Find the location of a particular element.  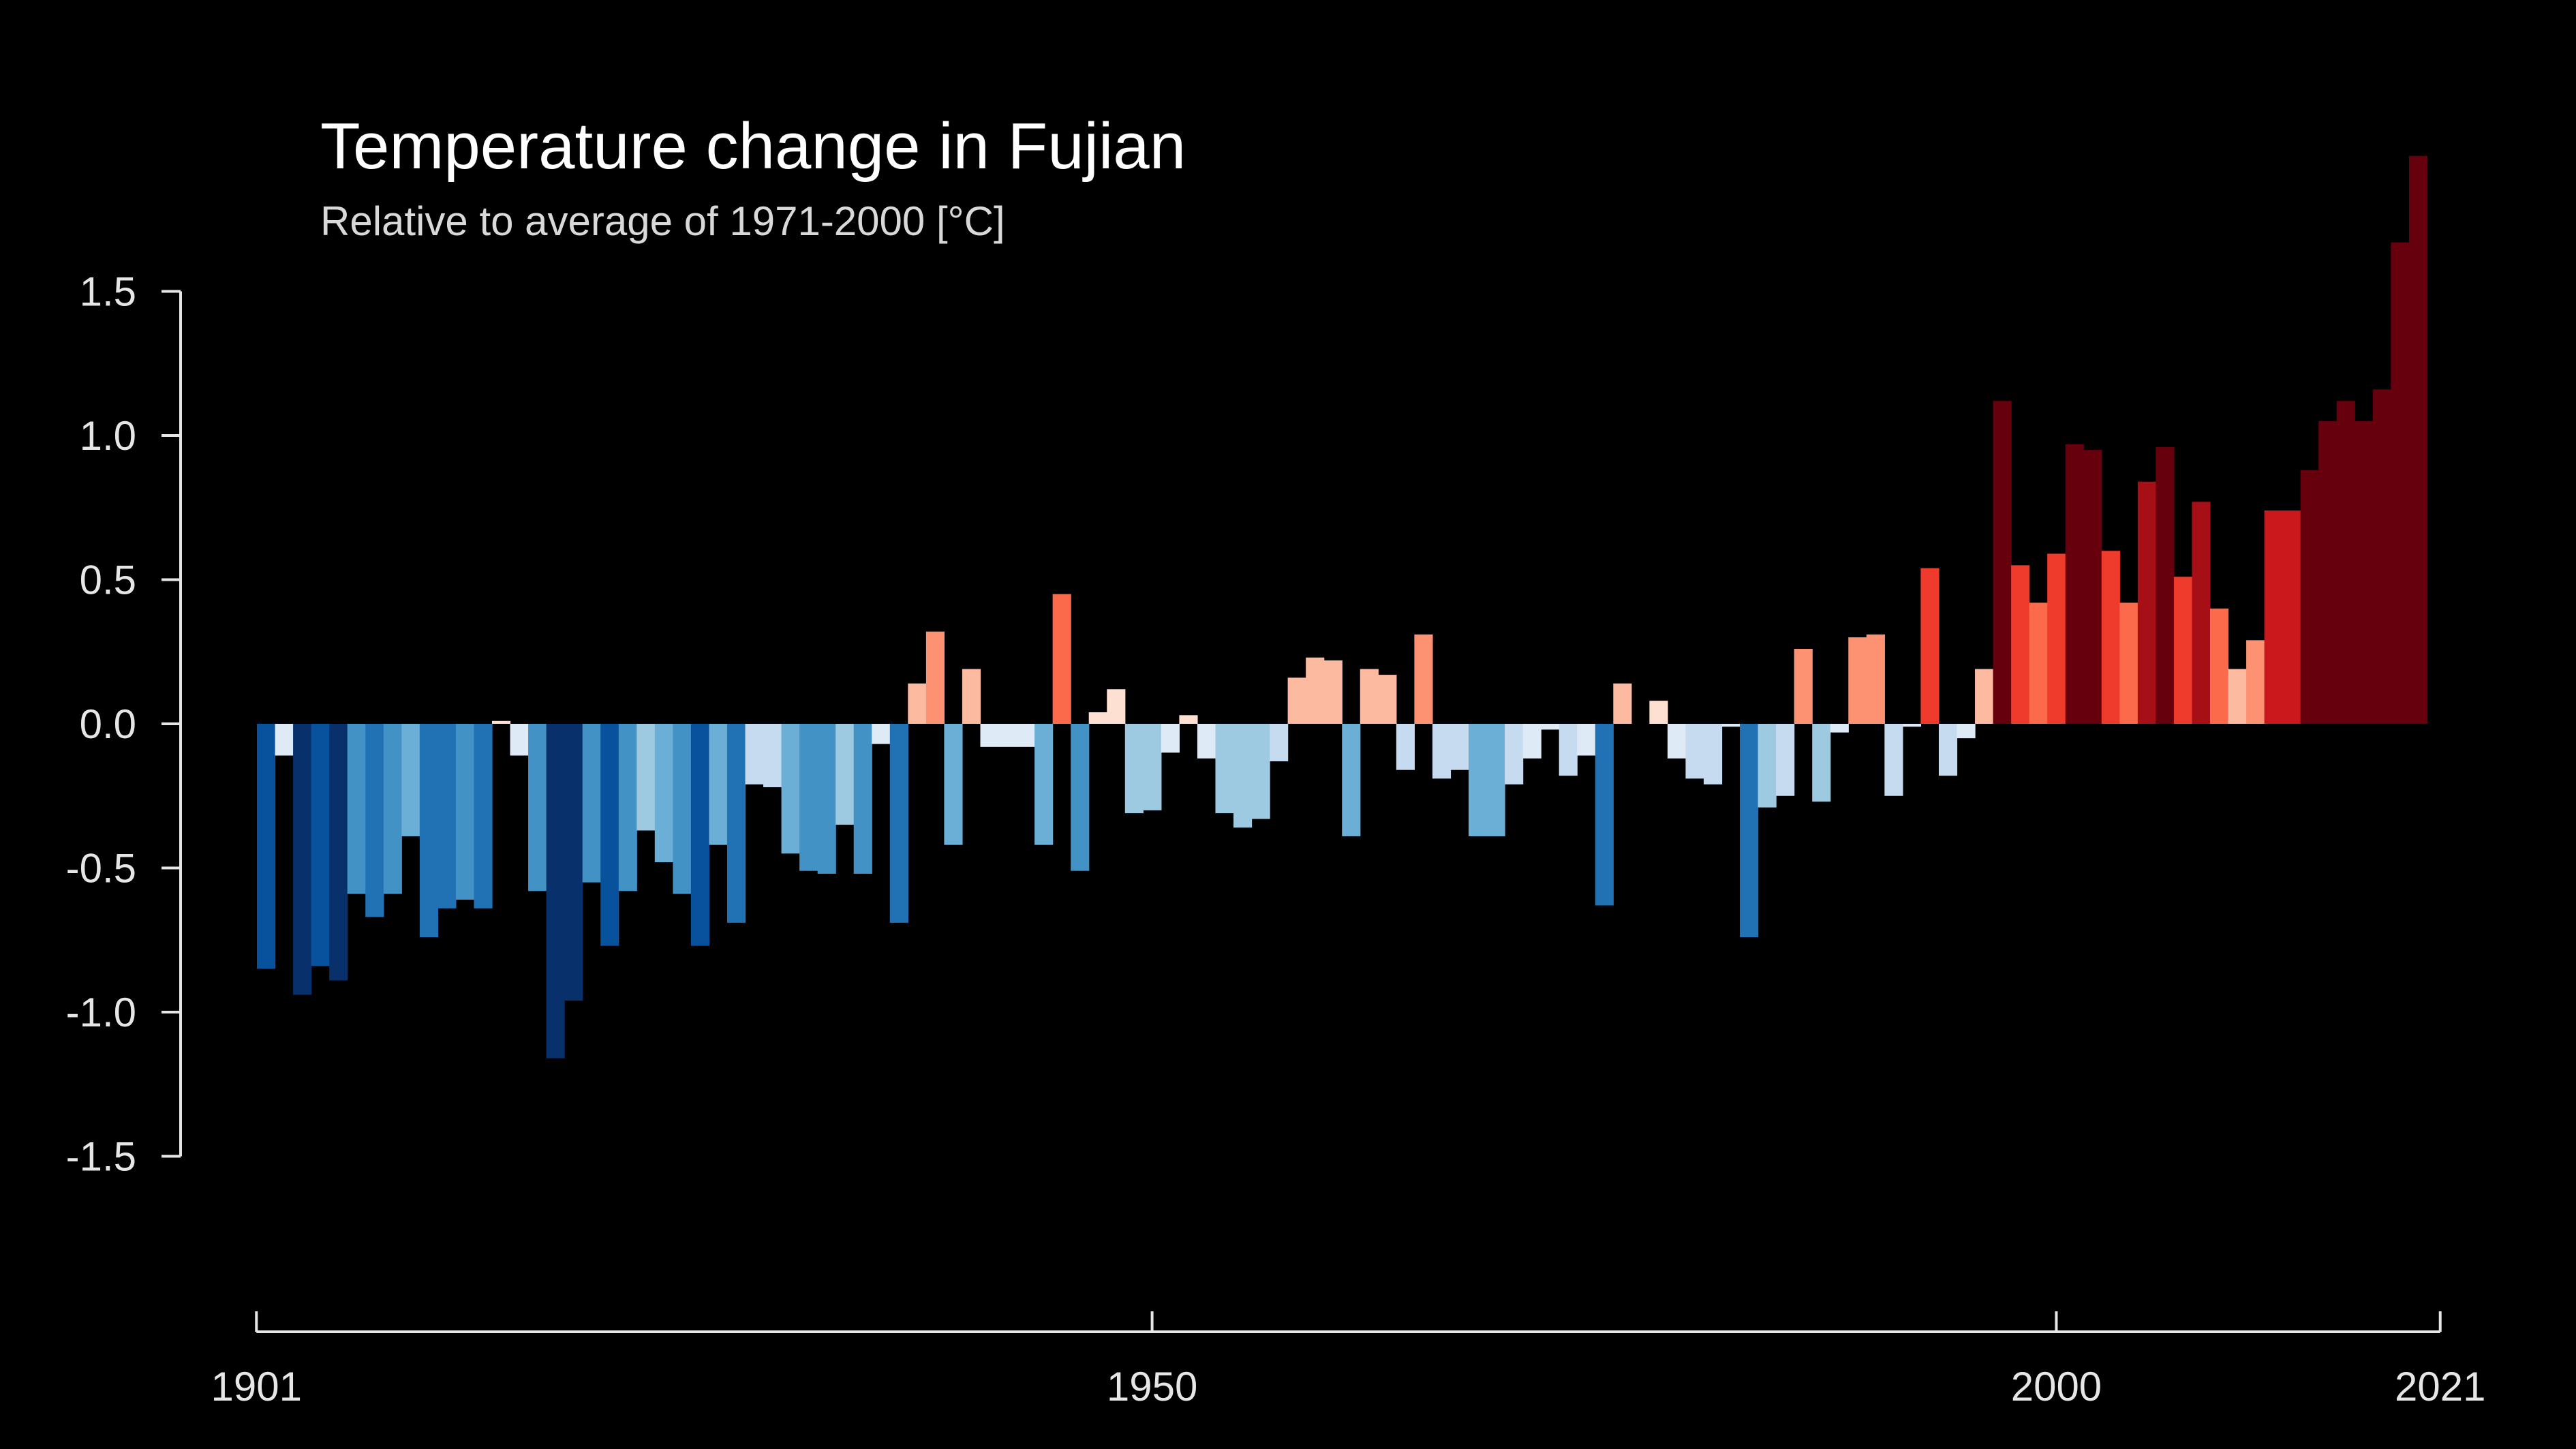

chart-subtitle: Relative to average of 1971-2000 [°C] is located at coordinates (662, 221).